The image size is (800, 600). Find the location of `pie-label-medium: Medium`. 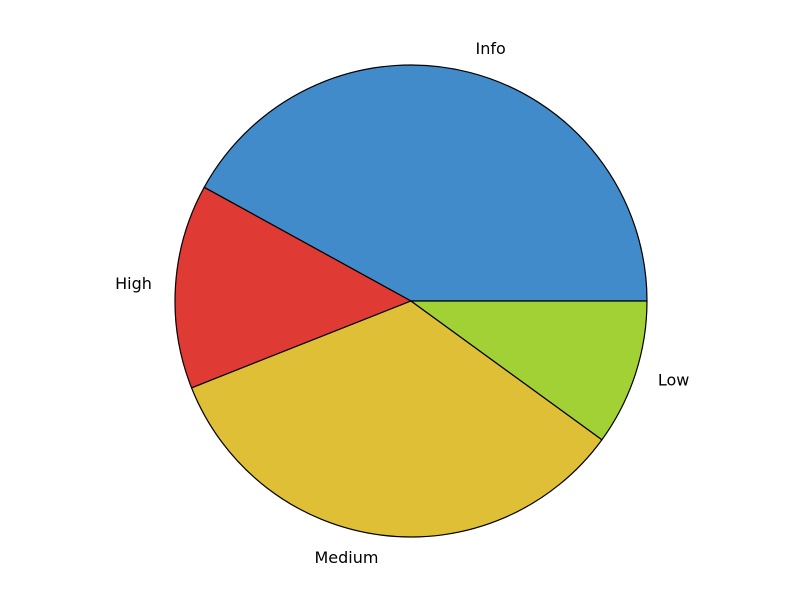

pie-label-medium: Medium is located at coordinates (346, 557).